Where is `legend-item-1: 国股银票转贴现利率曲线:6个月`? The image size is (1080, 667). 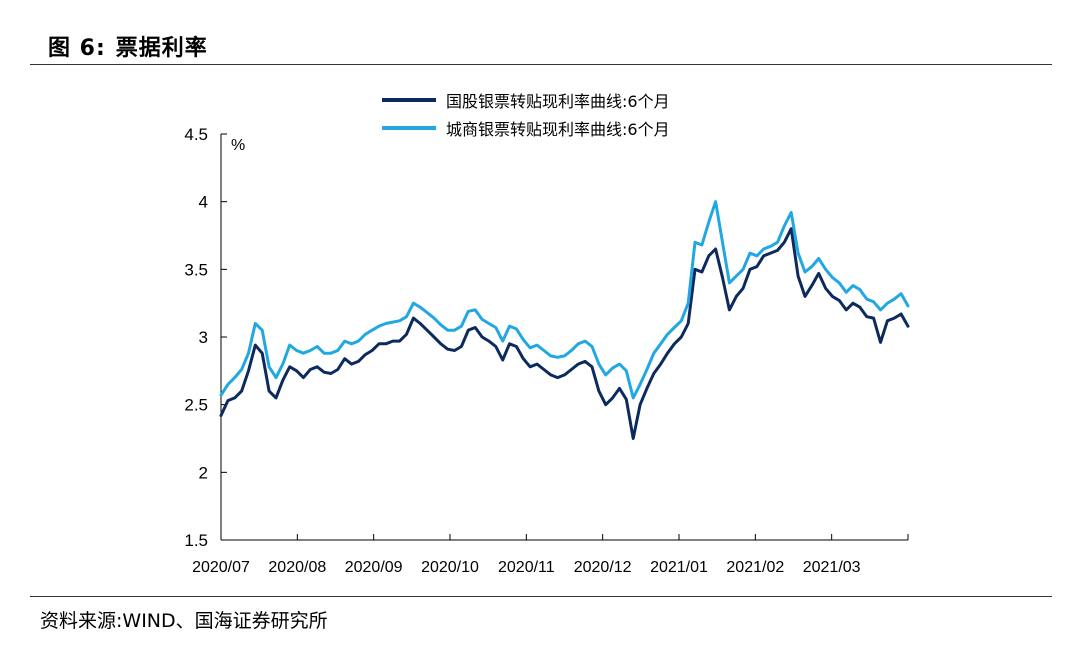
legend-item-1: 国股银票转贴现利率曲线:6个月 is located at coordinates (526, 100).